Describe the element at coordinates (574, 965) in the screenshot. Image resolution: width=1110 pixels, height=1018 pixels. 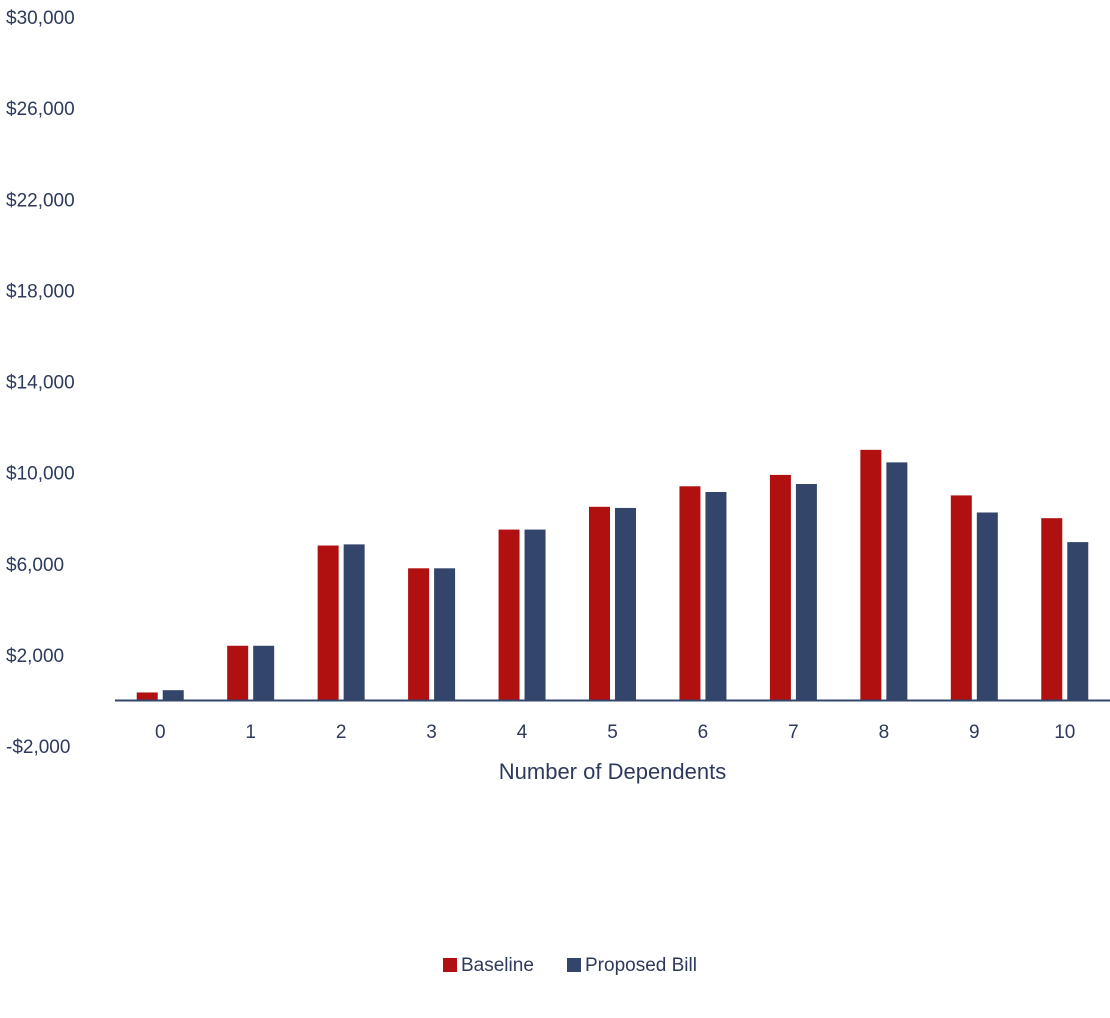
I see `legend-swatch-proposed-bill` at that location.